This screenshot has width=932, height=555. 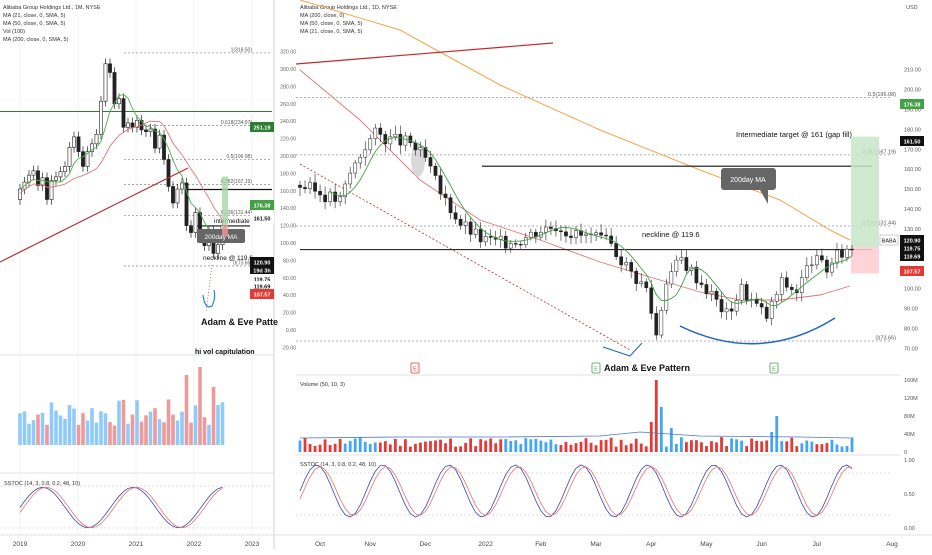 What do you see at coordinates (252, 544) in the screenshot?
I see `left-x-tick: 2023` at bounding box center [252, 544].